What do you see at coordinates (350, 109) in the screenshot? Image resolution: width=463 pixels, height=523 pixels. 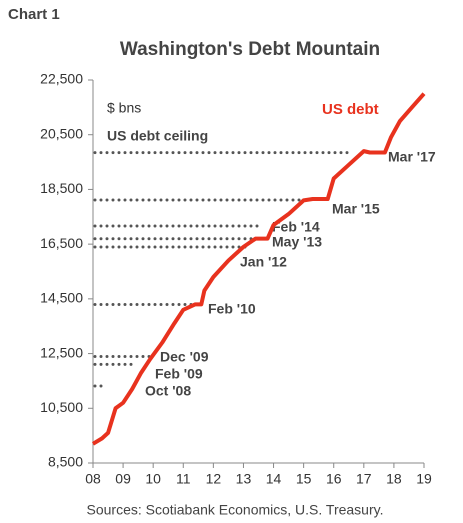 I see `series-label: US debt` at bounding box center [350, 109].